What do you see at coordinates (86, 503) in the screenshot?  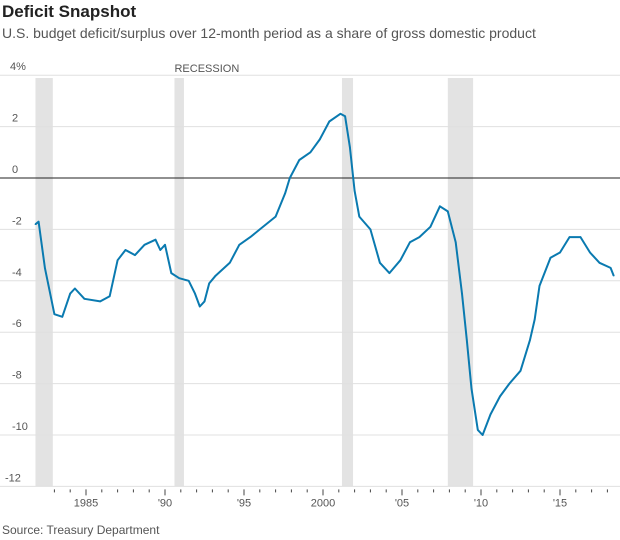 I see `x-tick-label: 1985` at bounding box center [86, 503].